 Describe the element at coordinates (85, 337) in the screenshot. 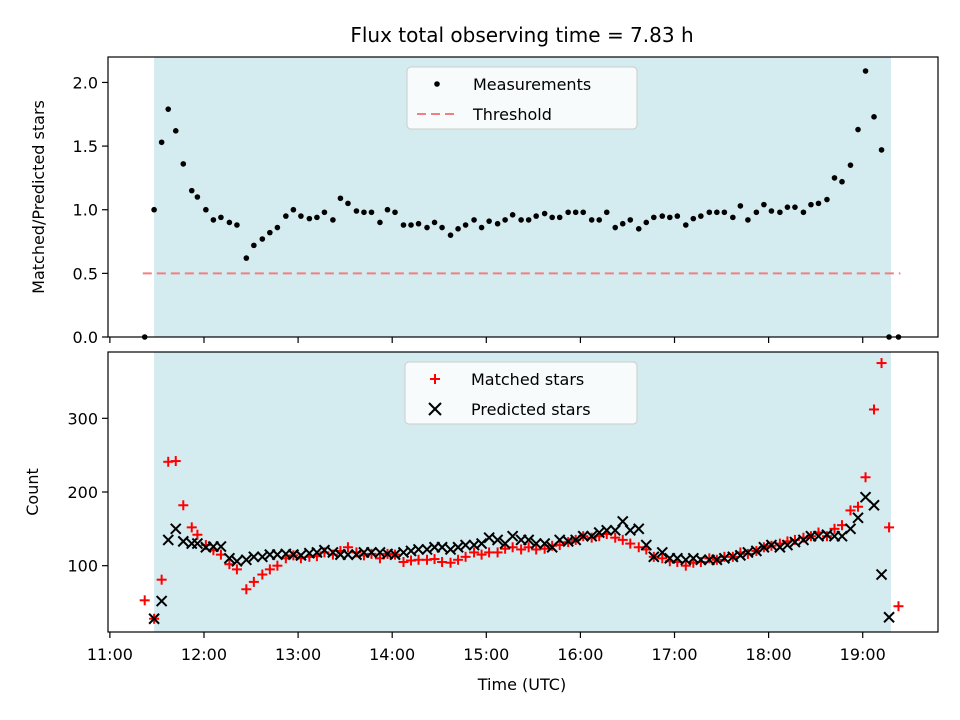

I see `y-tick-label: 0.0` at that location.